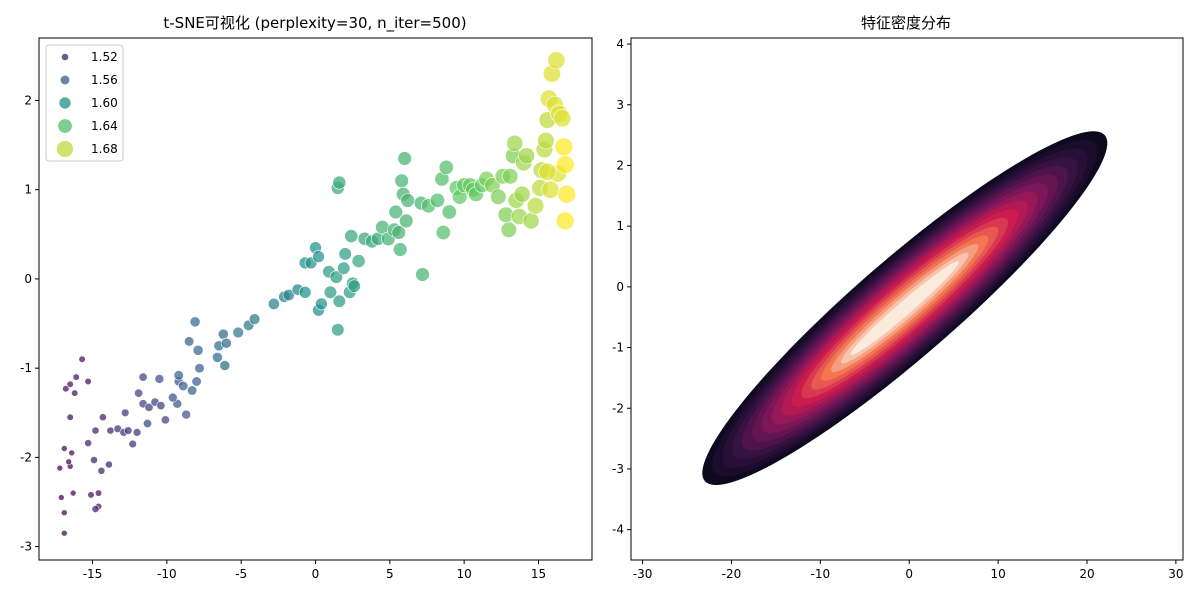 The image size is (1200, 600). What do you see at coordinates (28, 279) in the screenshot?
I see `tsne-y-tick-label: 0` at bounding box center [28, 279].